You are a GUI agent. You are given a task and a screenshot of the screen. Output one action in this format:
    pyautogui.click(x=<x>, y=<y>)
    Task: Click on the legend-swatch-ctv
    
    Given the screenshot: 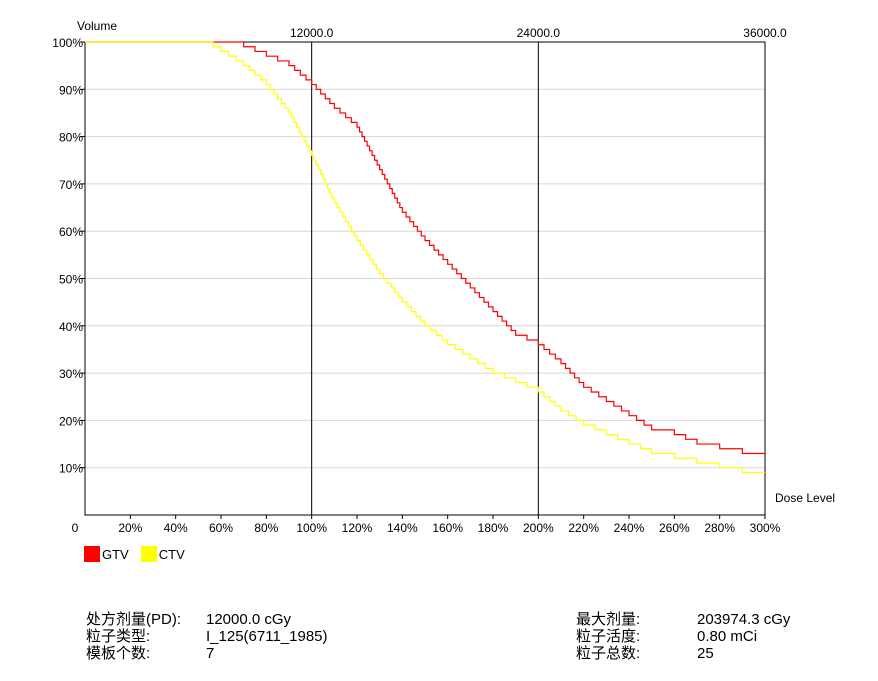 What is the action you would take?
    pyautogui.click(x=148, y=554)
    